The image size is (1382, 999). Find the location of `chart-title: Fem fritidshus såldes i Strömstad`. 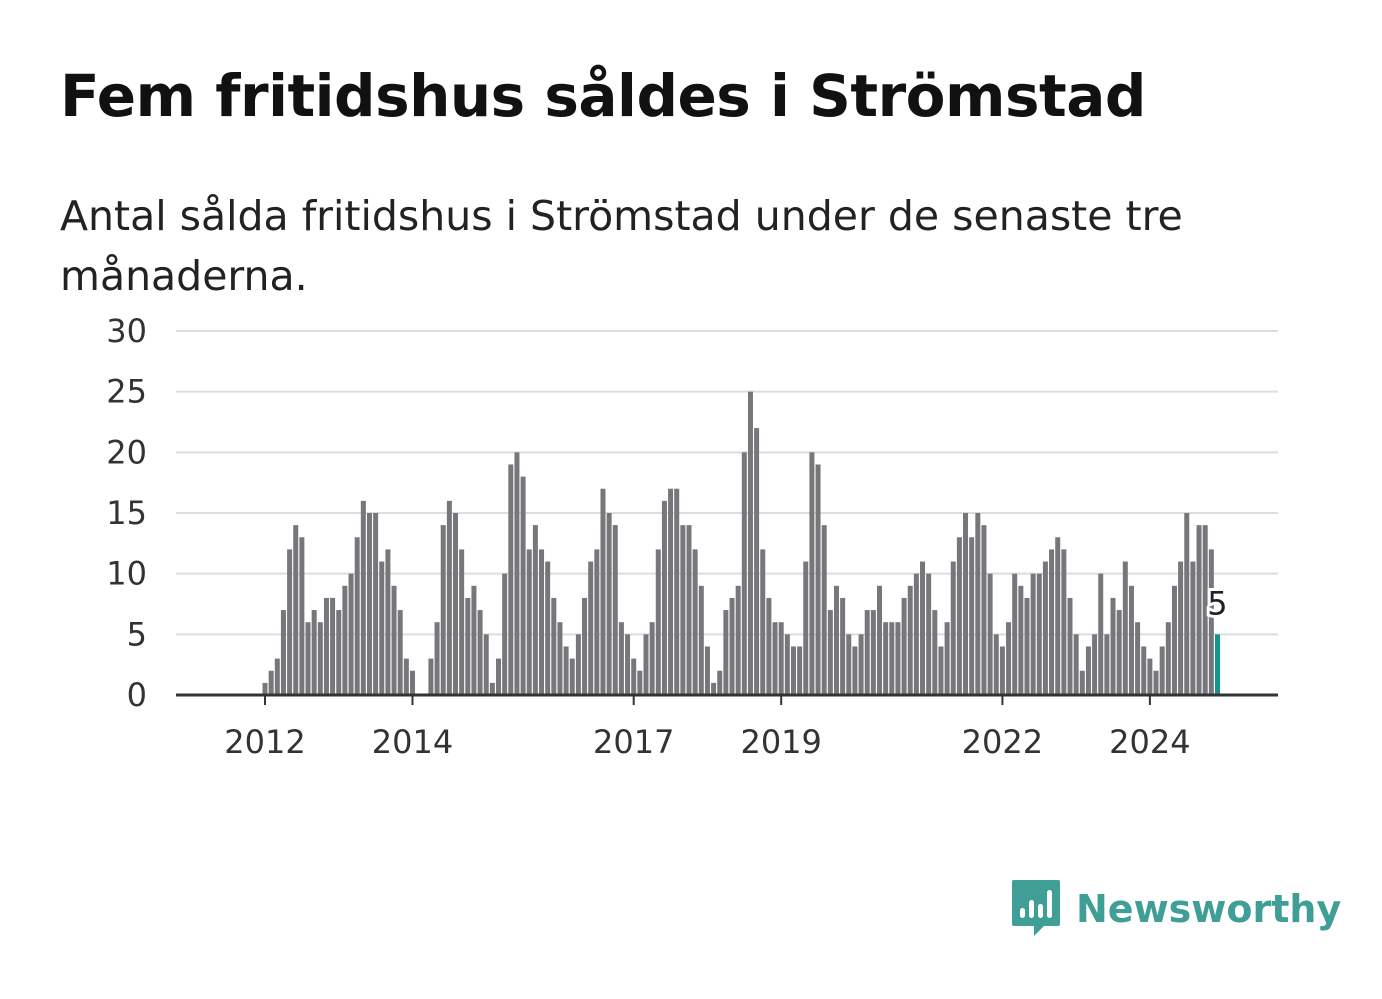

chart-title: Fem fritidshus såldes i Strömstad is located at coordinates (603, 96).